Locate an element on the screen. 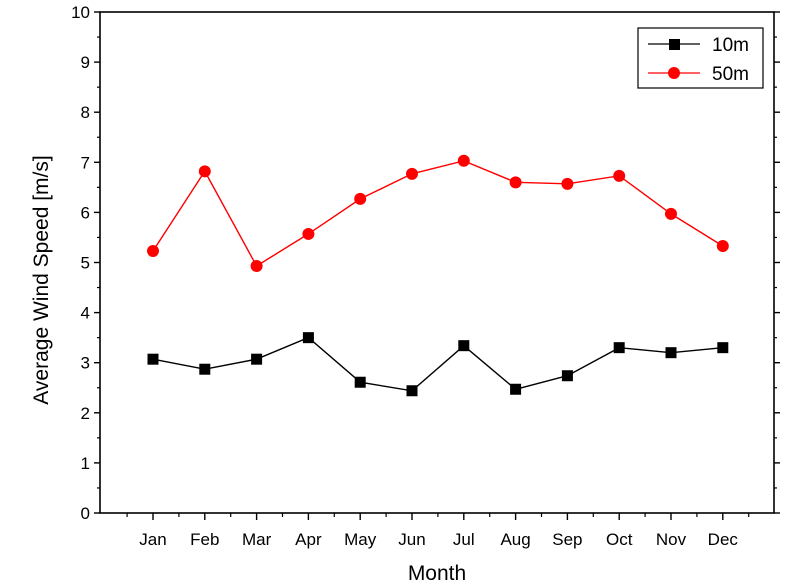  x-tick-label: Dec is located at coordinates (723, 539).